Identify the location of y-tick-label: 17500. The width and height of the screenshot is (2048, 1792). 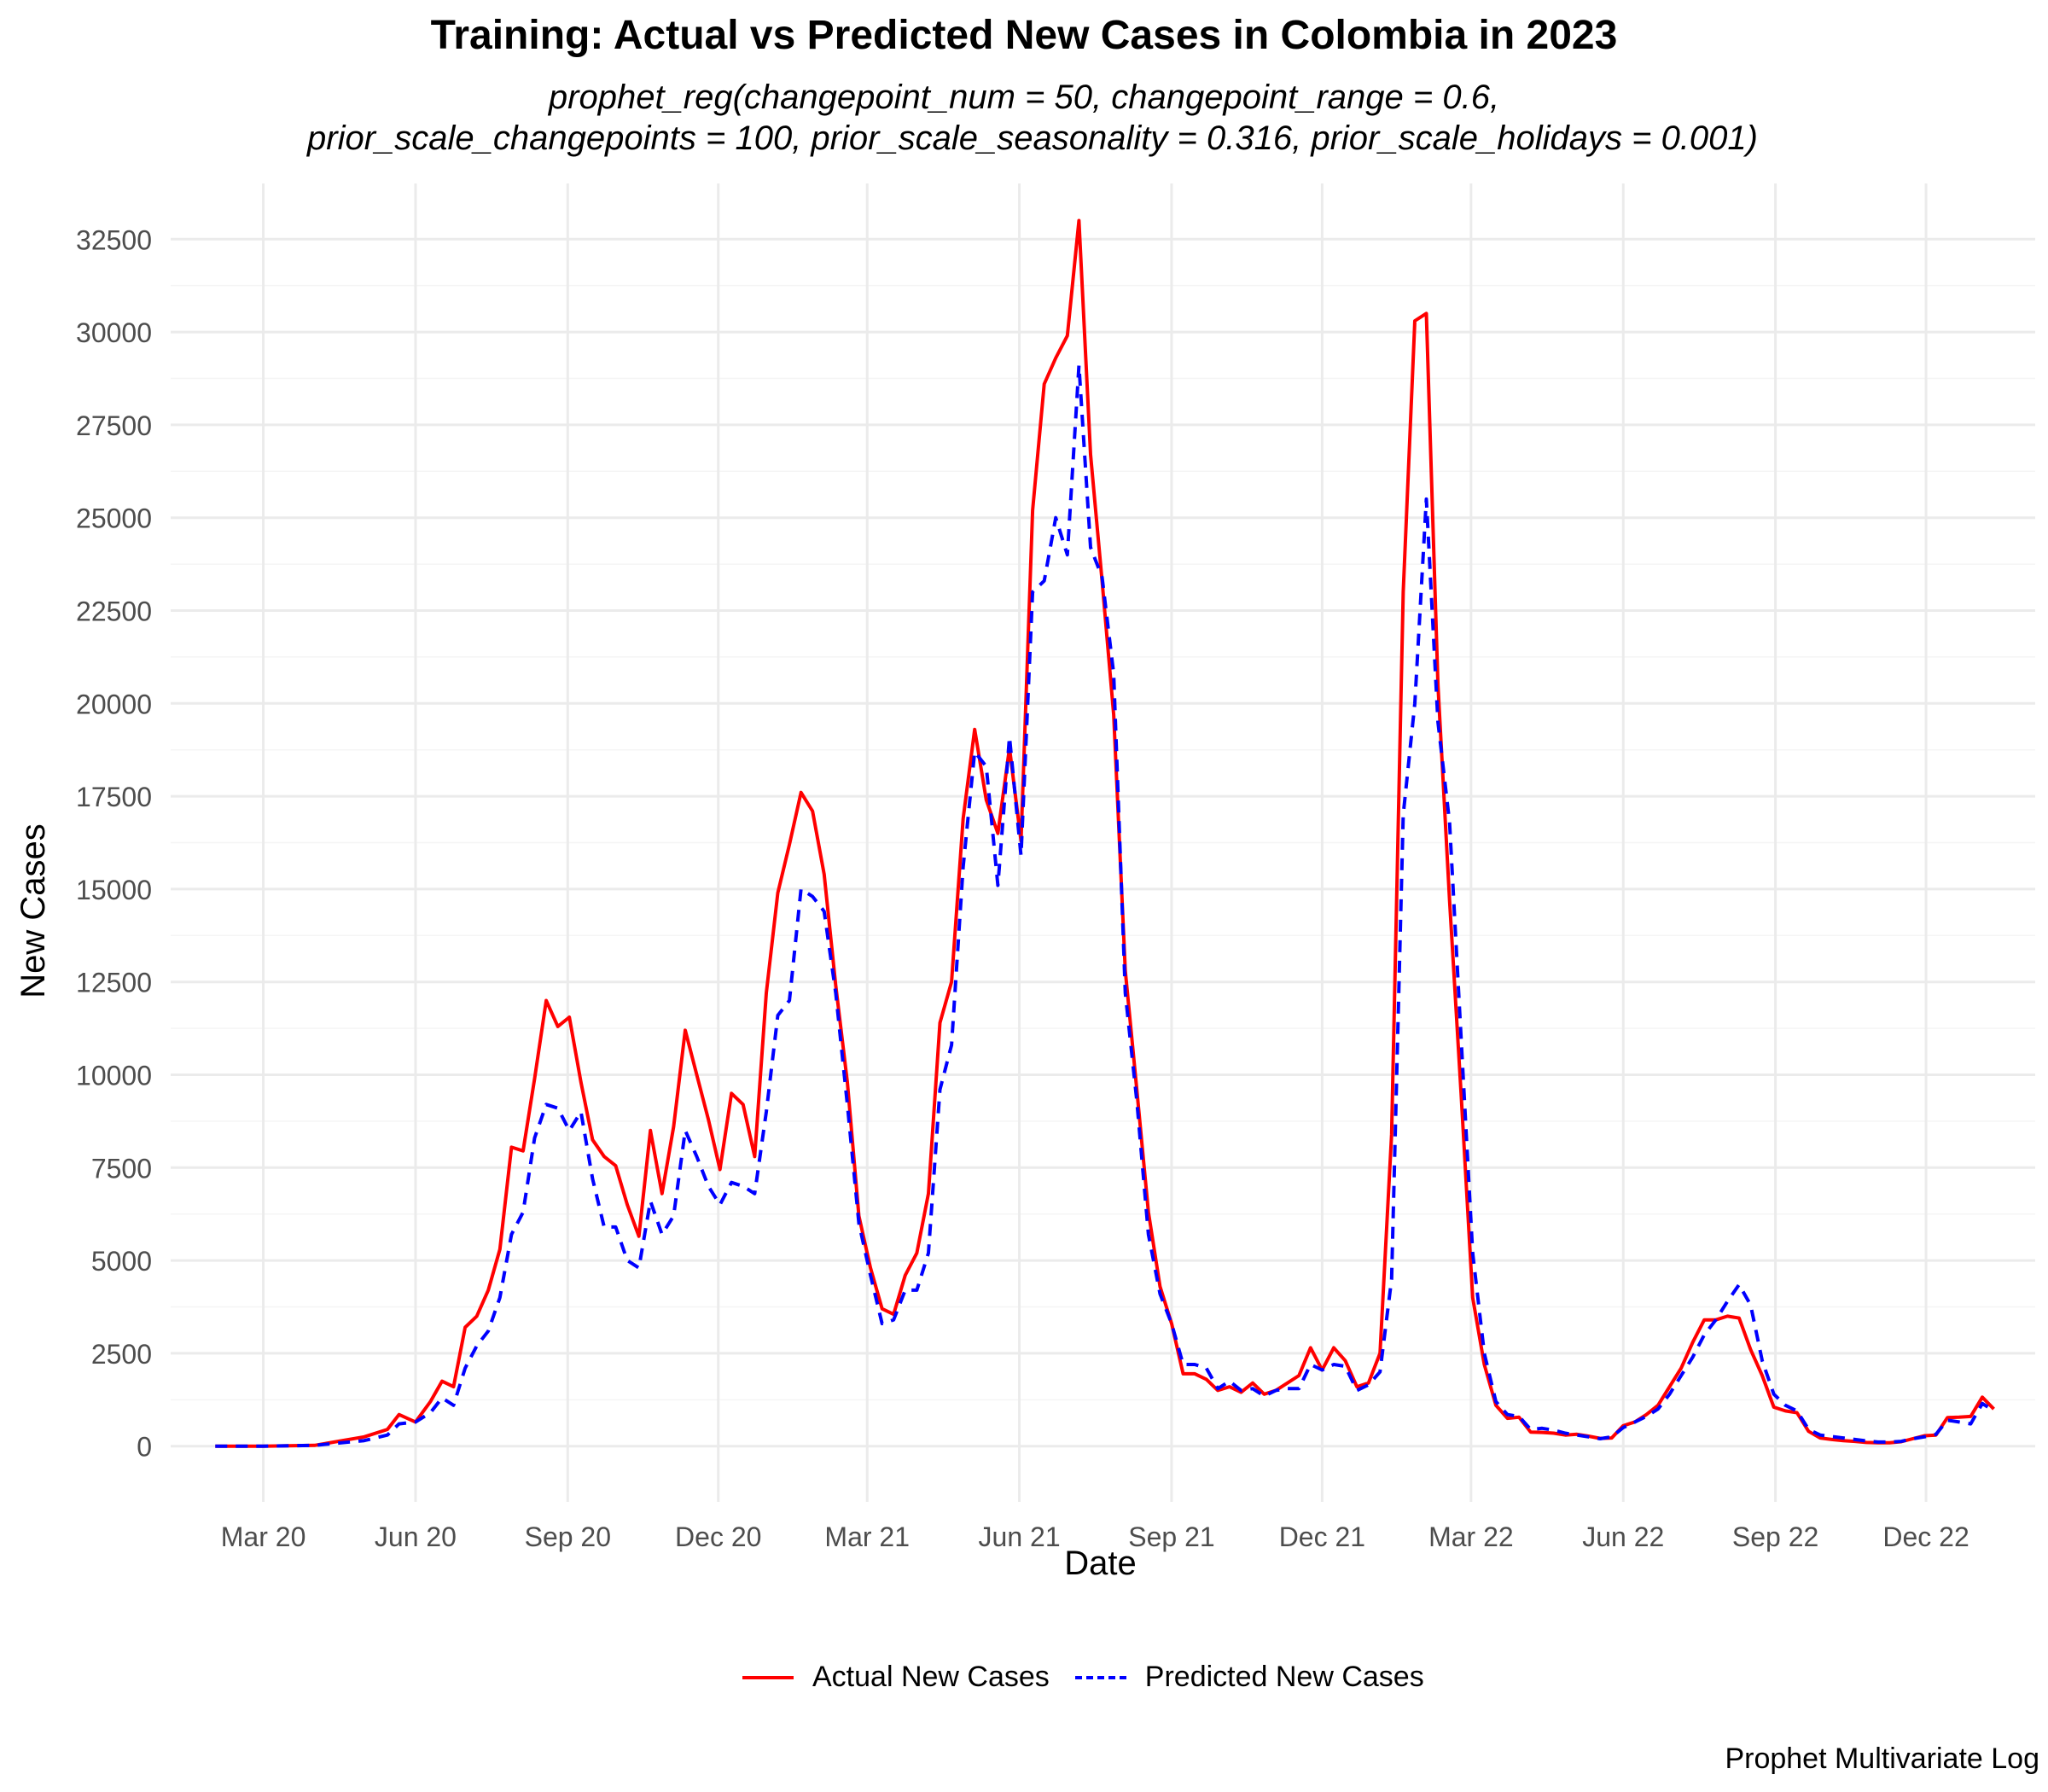
(114, 797).